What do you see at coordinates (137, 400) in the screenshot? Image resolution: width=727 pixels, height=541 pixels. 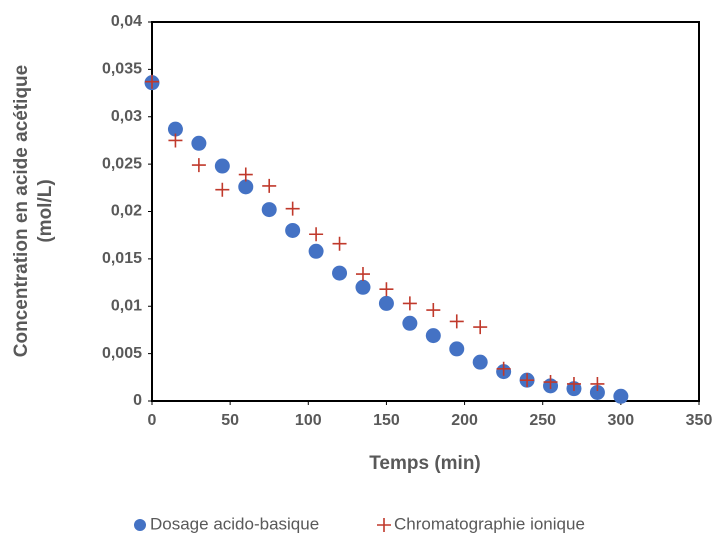 I see `y-tick-label: 0` at bounding box center [137, 400].